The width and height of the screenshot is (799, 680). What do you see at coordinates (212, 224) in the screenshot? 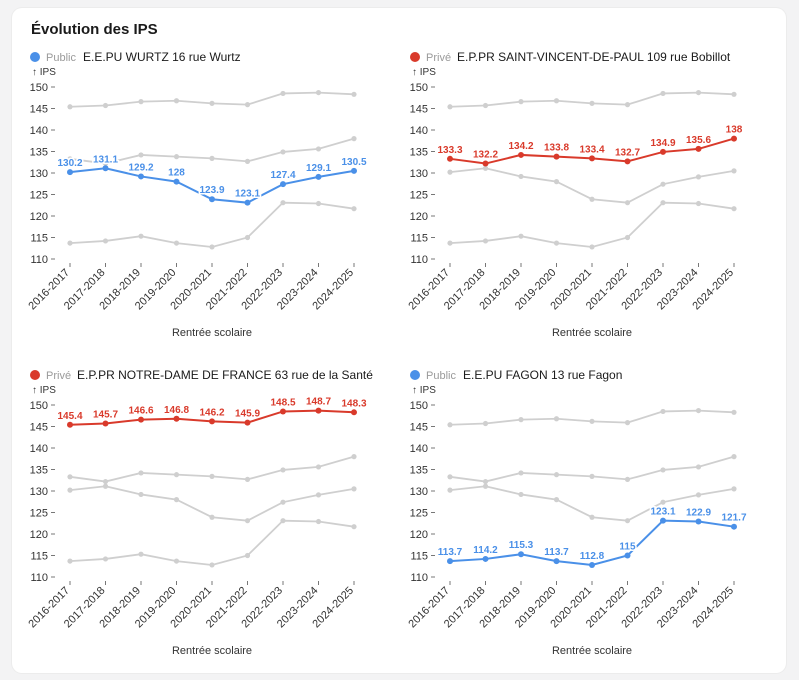
I see `comparison-line` at bounding box center [212, 224].